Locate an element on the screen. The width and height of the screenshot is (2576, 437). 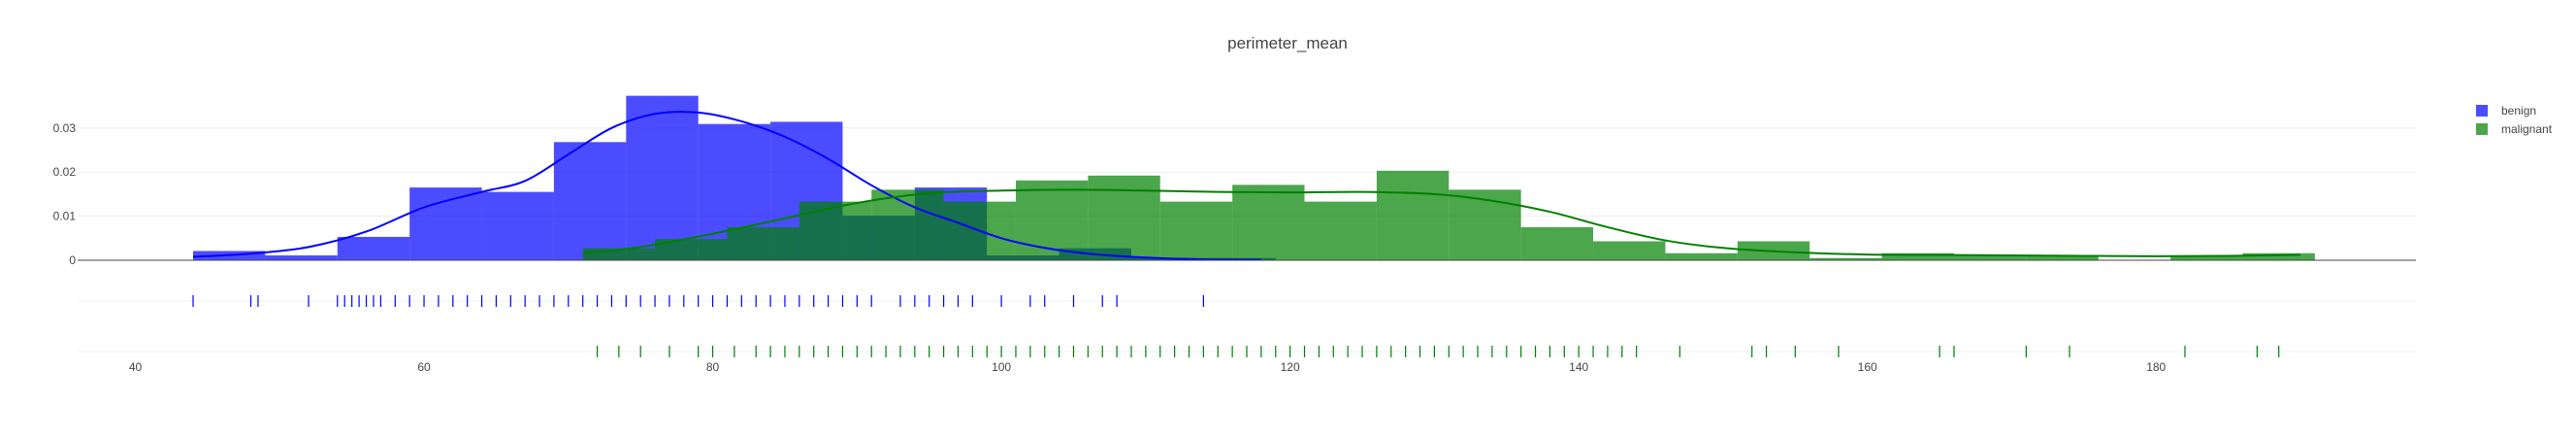
x-tick-label: 180 is located at coordinates (2156, 367).